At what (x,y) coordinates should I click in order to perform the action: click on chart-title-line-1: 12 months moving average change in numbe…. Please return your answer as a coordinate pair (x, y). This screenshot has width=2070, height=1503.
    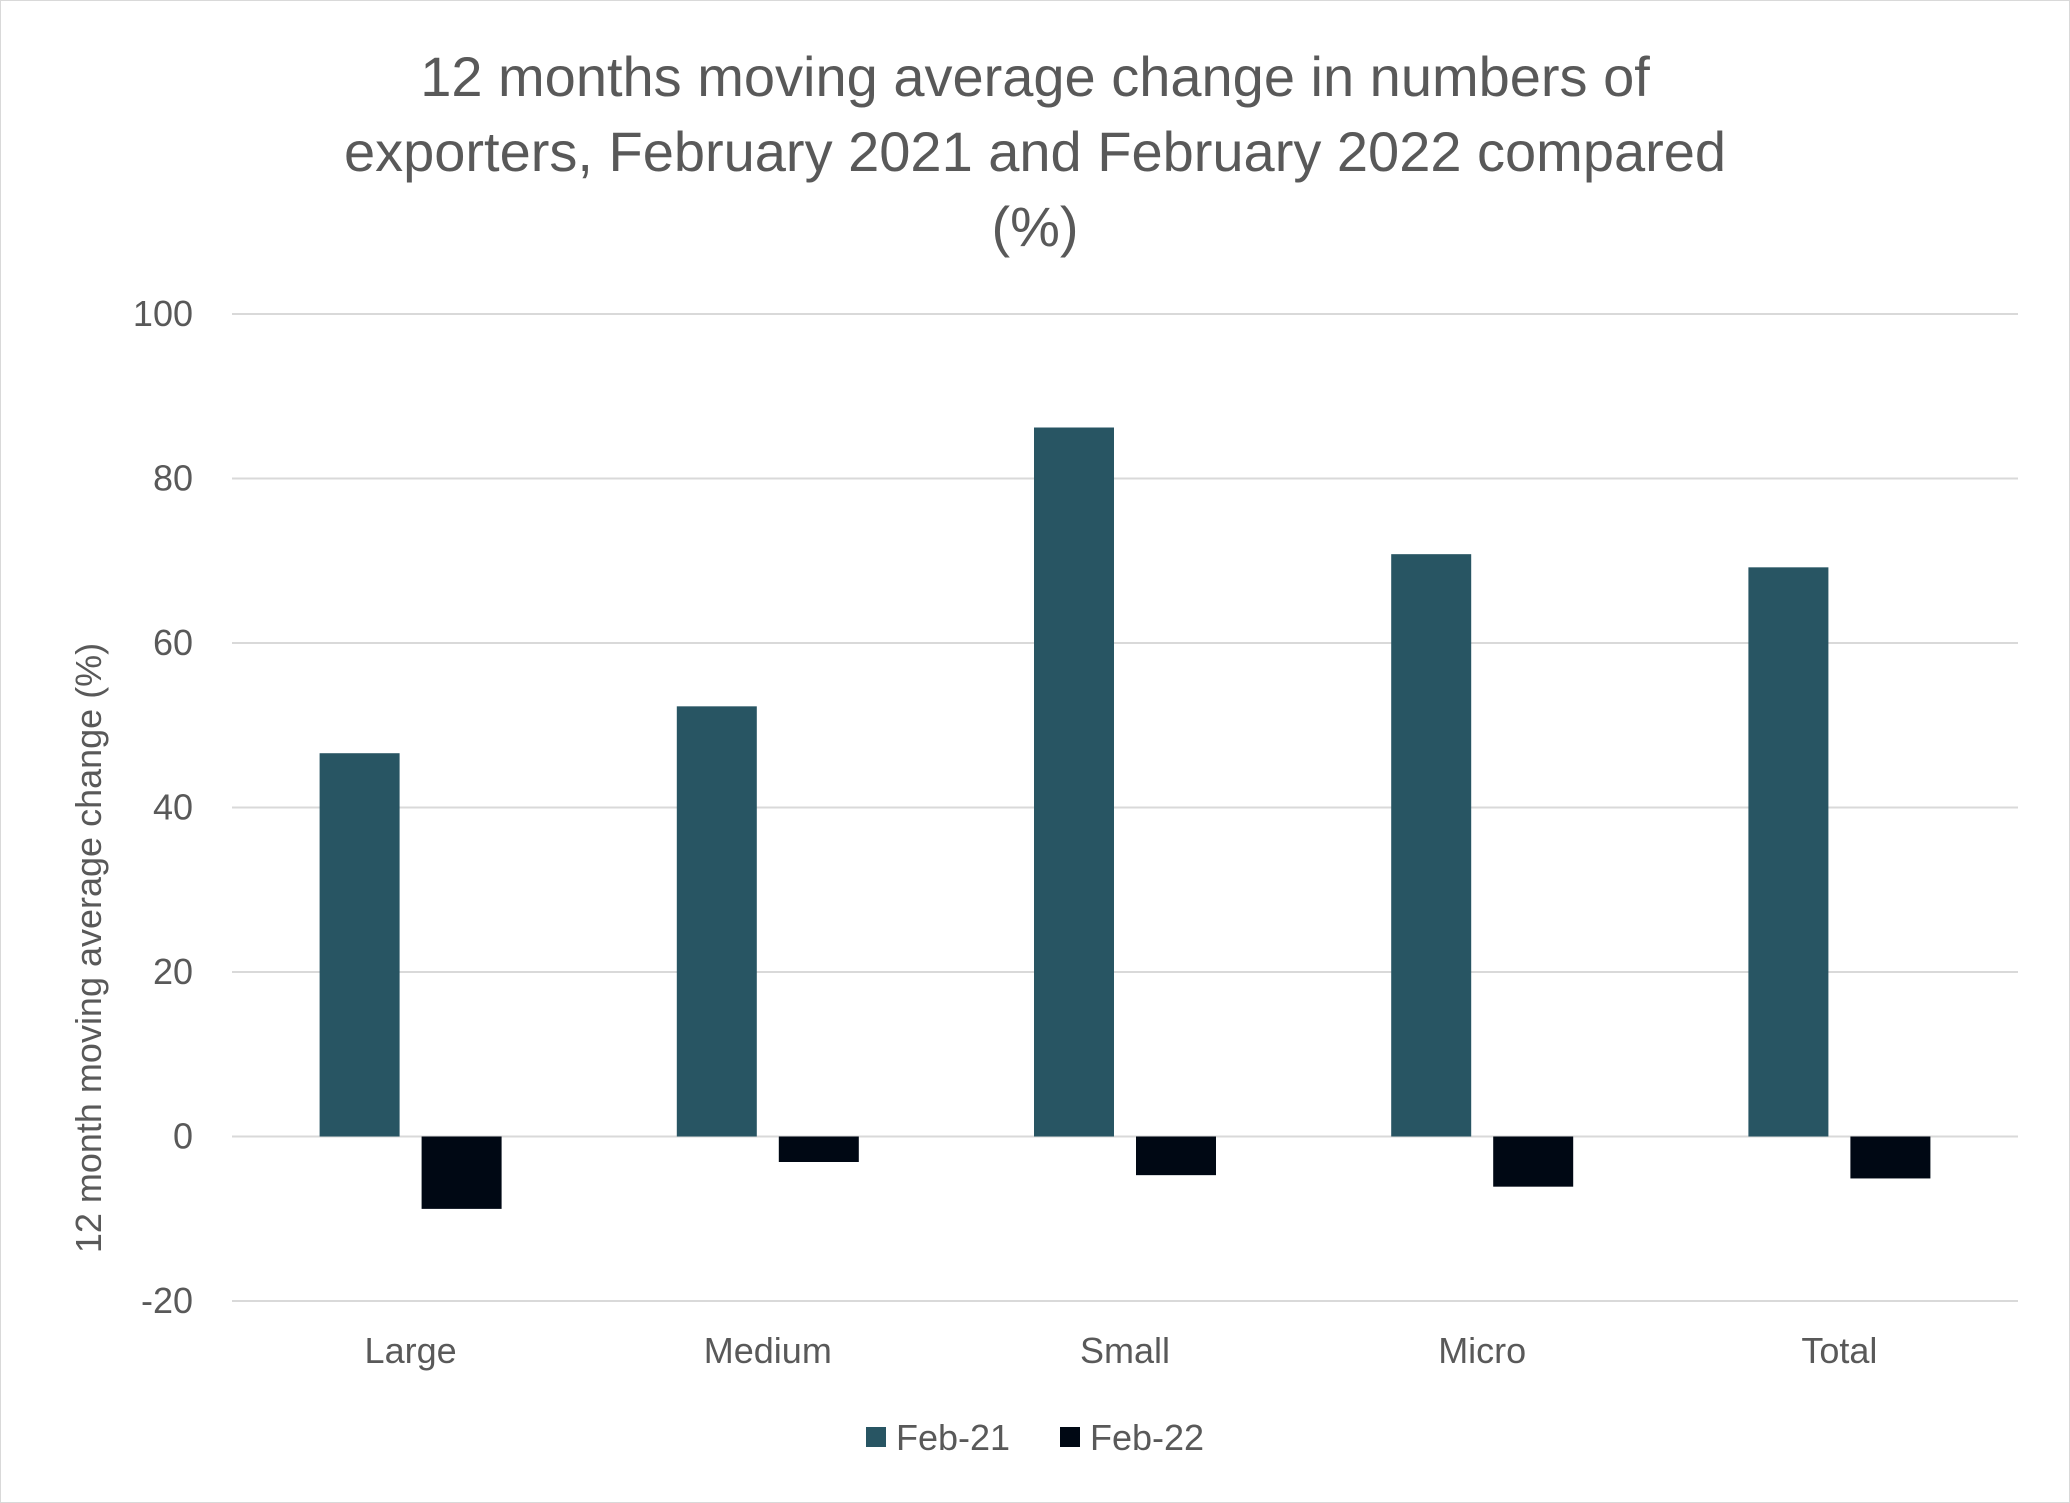
    Looking at the image, I should click on (1035, 76).